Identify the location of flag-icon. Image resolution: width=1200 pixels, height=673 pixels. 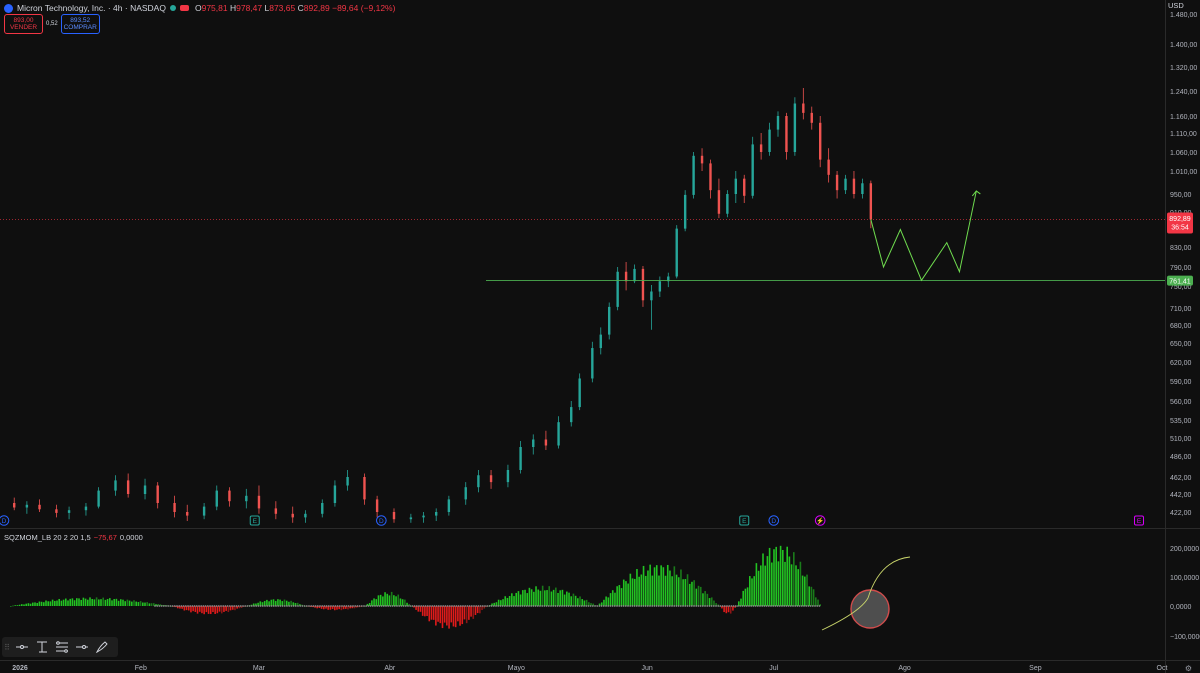
(184, 8).